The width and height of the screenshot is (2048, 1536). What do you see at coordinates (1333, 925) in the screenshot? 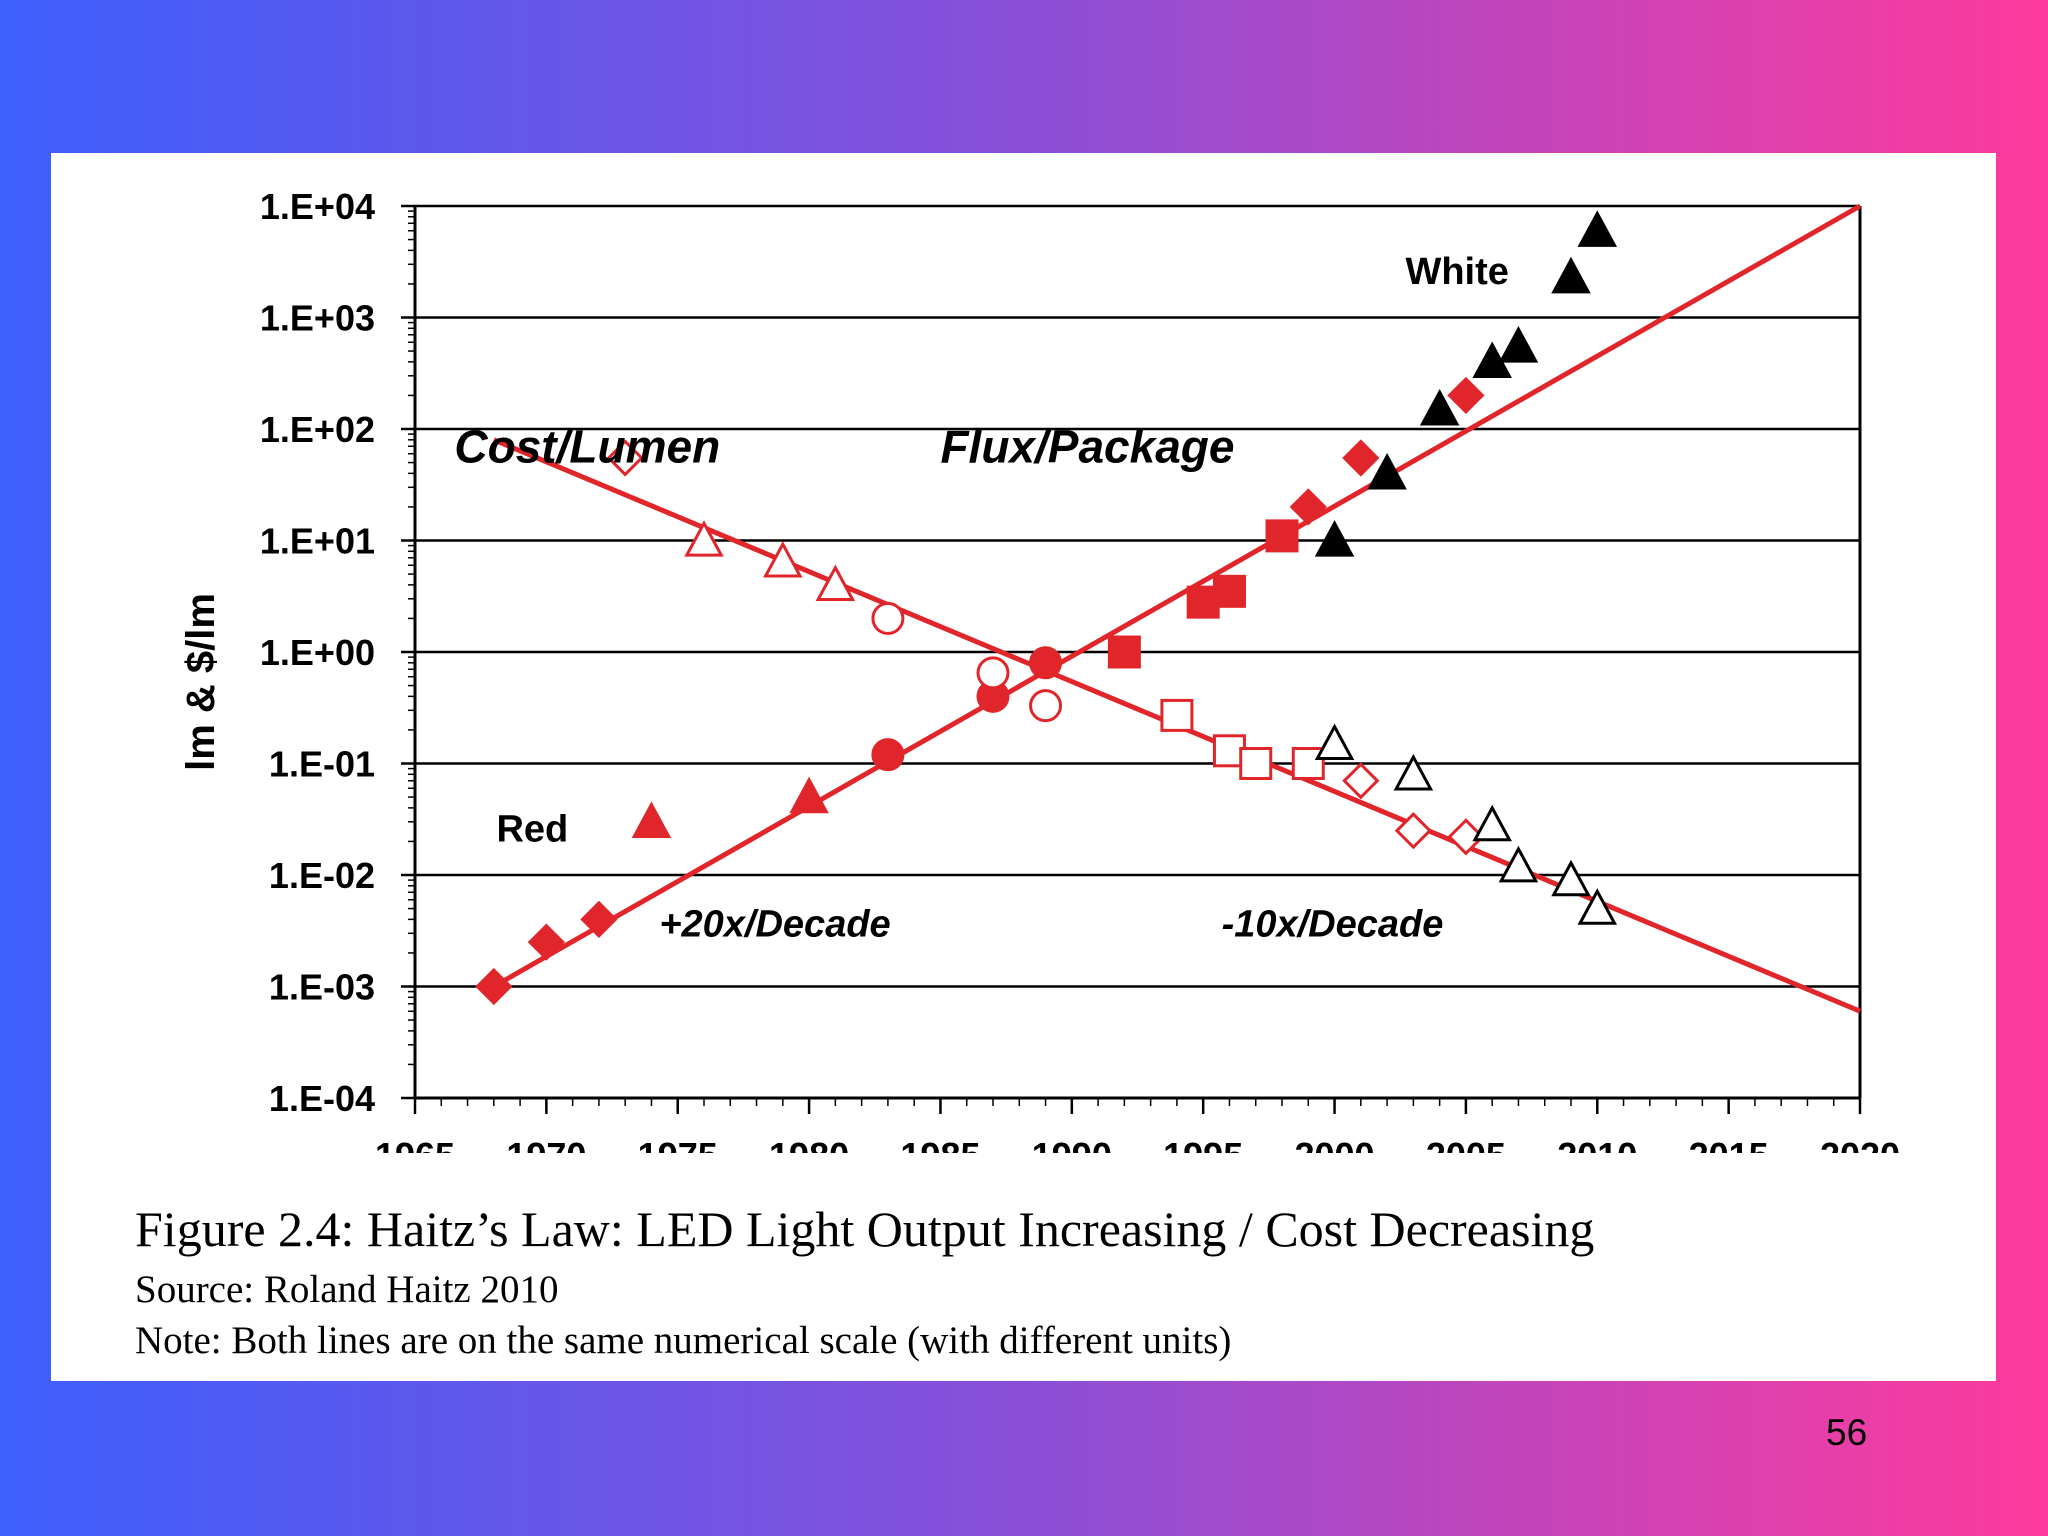
I see `chart-annotation: -10x/Decade` at bounding box center [1333, 925].